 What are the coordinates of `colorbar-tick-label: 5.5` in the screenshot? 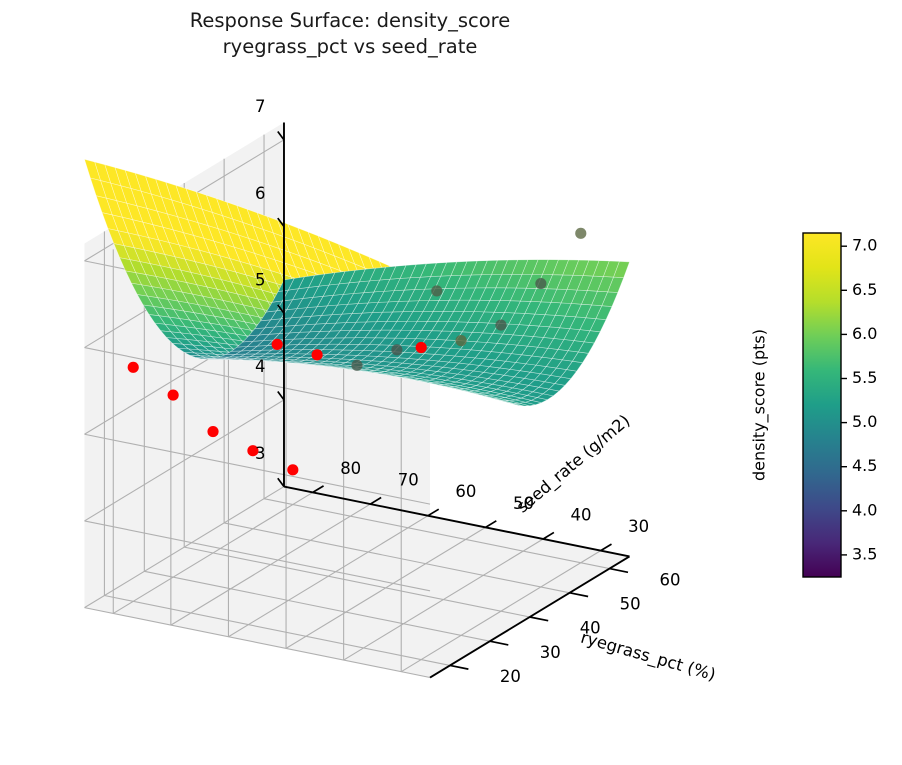 It's located at (864, 377).